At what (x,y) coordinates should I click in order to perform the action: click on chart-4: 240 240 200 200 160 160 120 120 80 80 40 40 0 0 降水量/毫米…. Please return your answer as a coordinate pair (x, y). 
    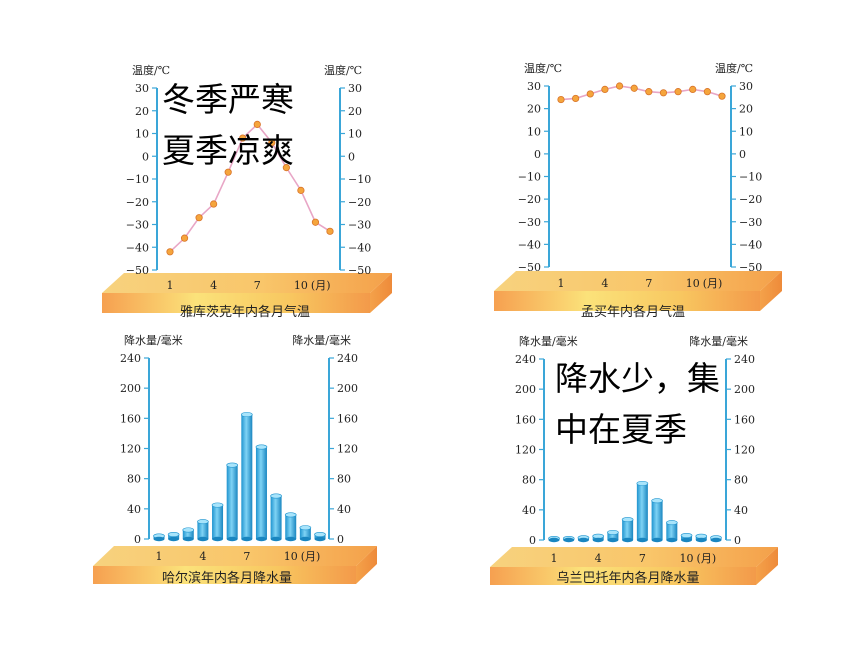
    Looking at the image, I should click on (634, 460).